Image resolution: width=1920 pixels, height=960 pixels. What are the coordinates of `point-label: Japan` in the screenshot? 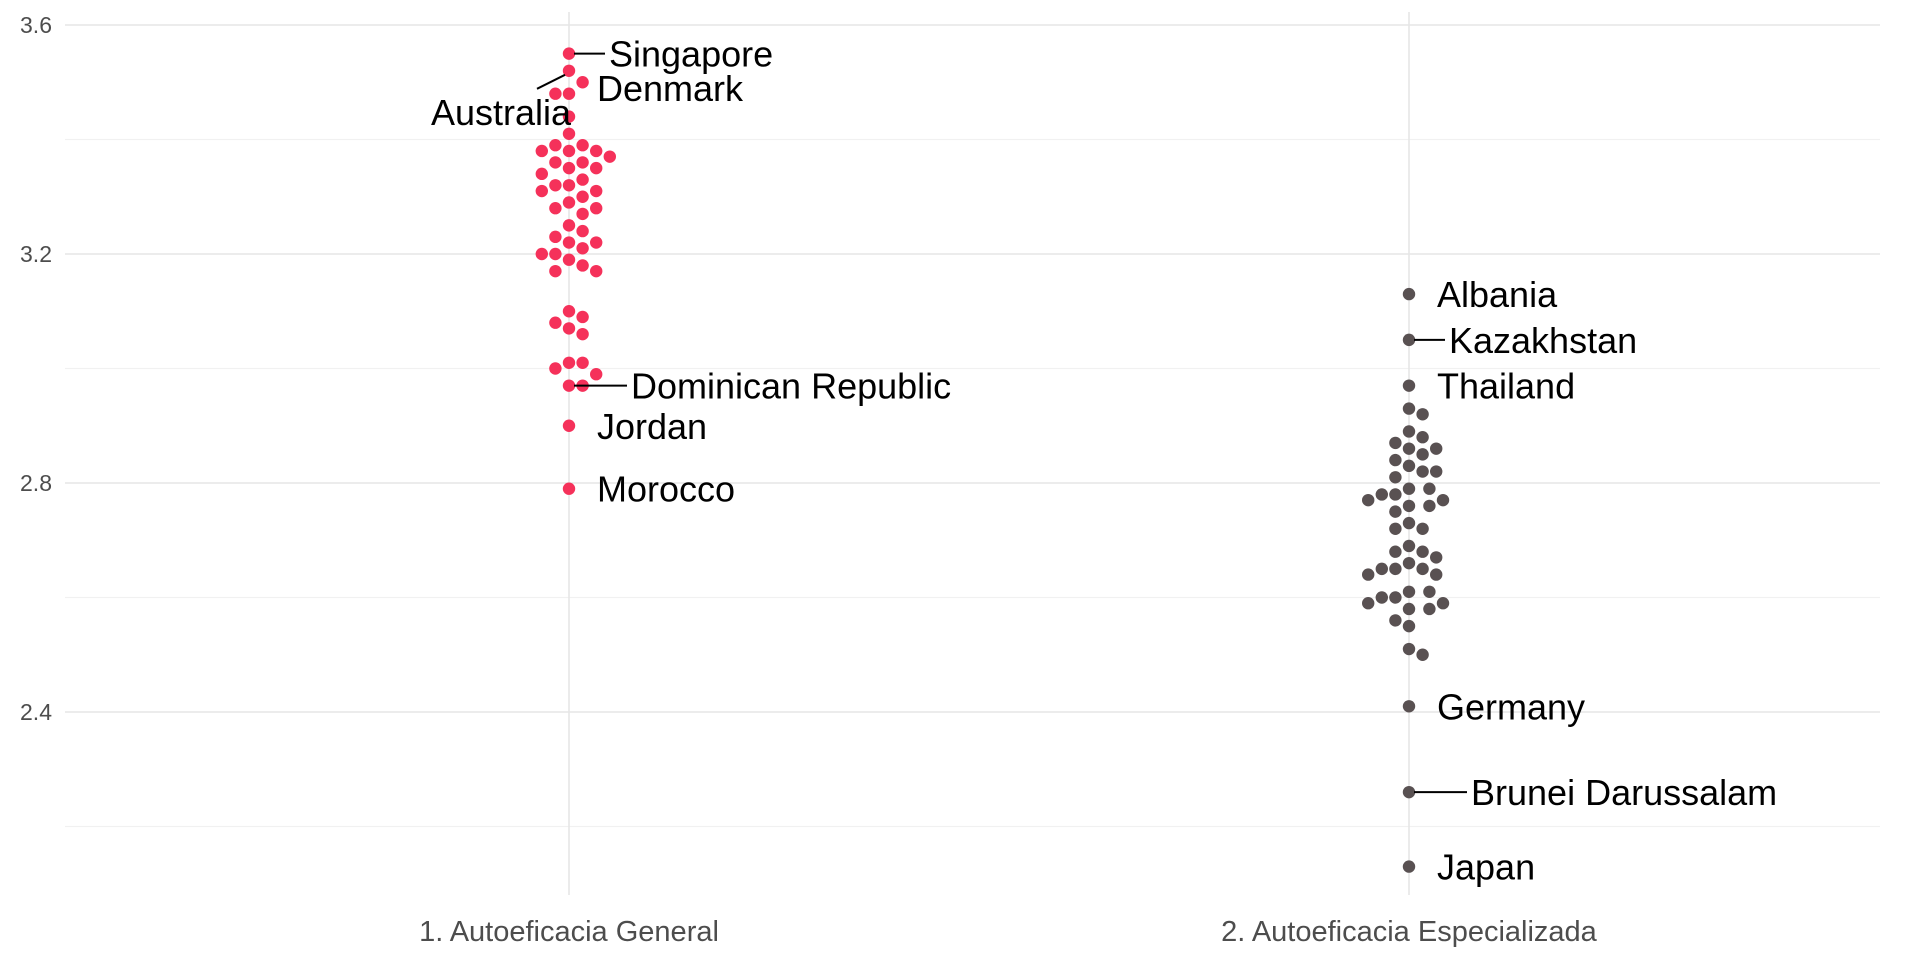 It's located at (1486, 867).